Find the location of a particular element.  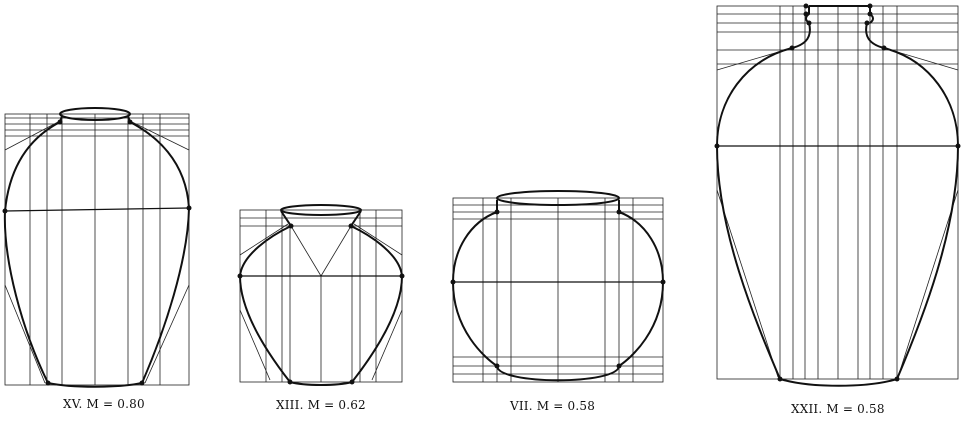

vase-figure-xiii is located at coordinates (321, 295).